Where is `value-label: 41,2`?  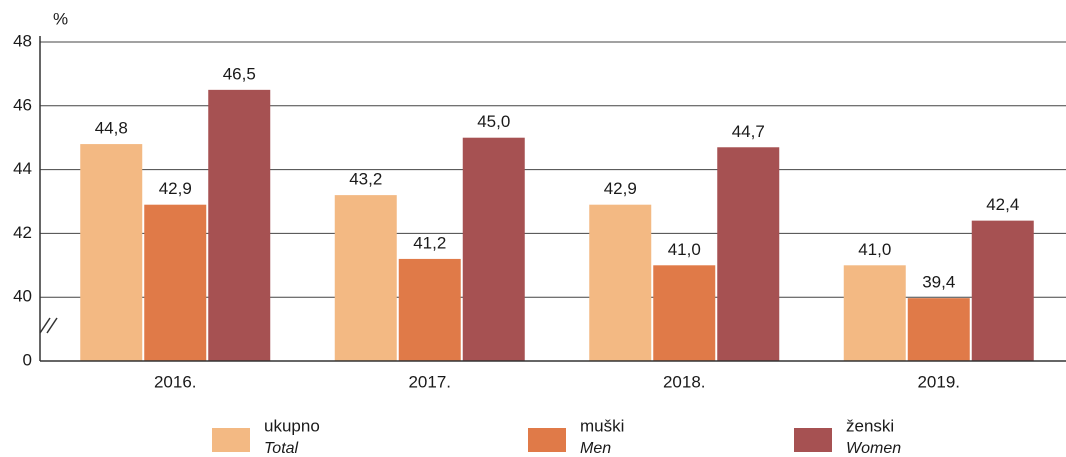 value-label: 41,2 is located at coordinates (429, 242).